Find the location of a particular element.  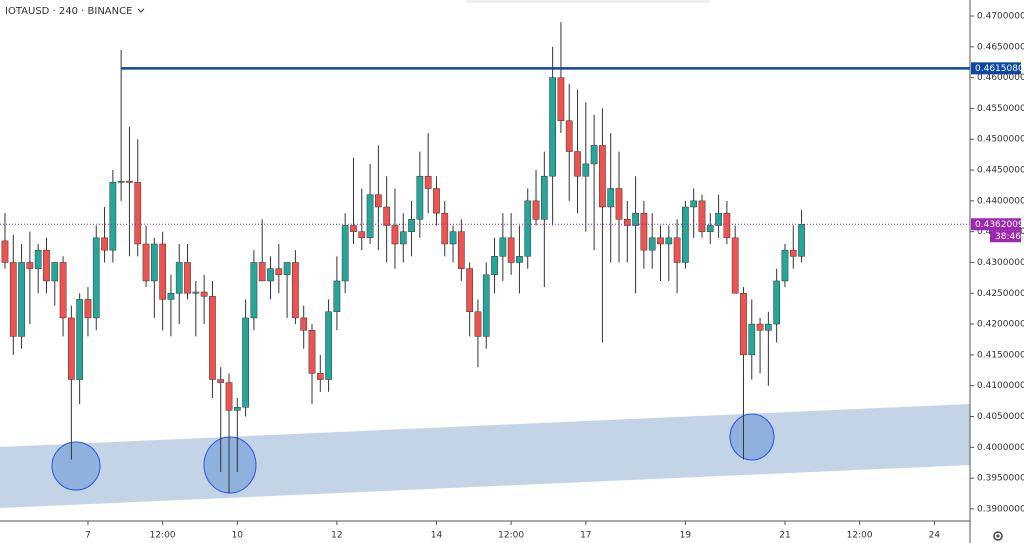

x-tick-label: 14 is located at coordinates (437, 536).